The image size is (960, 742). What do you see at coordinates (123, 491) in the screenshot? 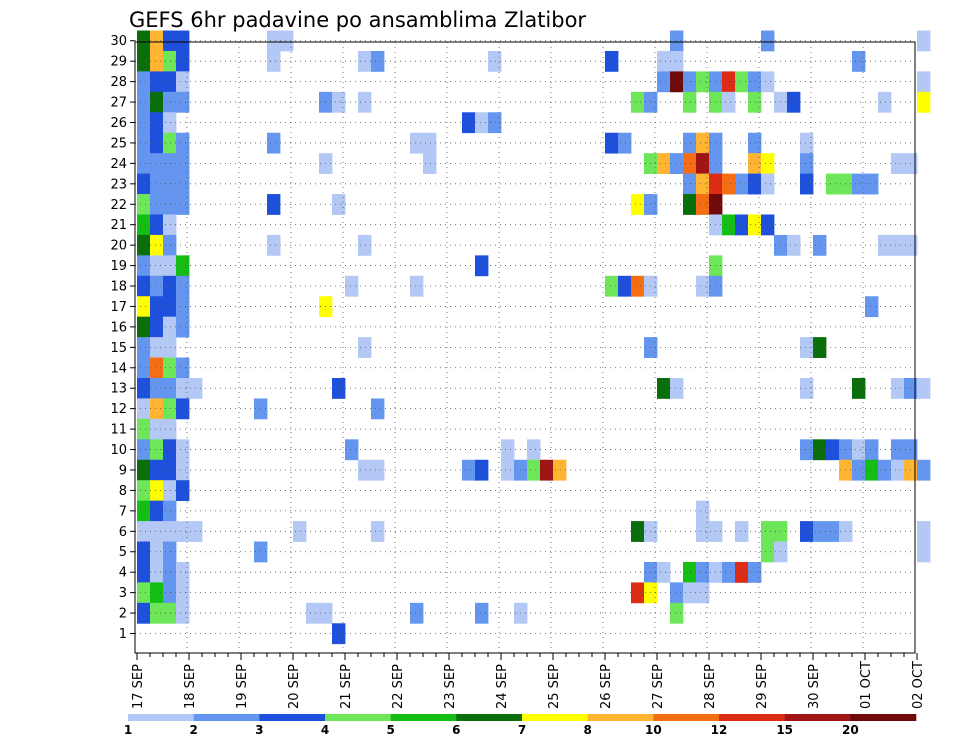
I see `y-tick-label: 8` at bounding box center [123, 491].